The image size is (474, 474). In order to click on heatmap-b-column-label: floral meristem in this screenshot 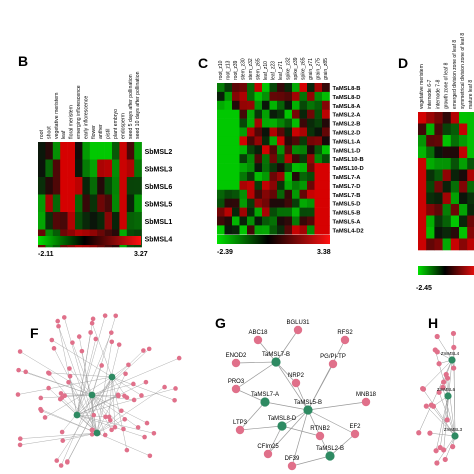, I will do `click(72, 122)`.